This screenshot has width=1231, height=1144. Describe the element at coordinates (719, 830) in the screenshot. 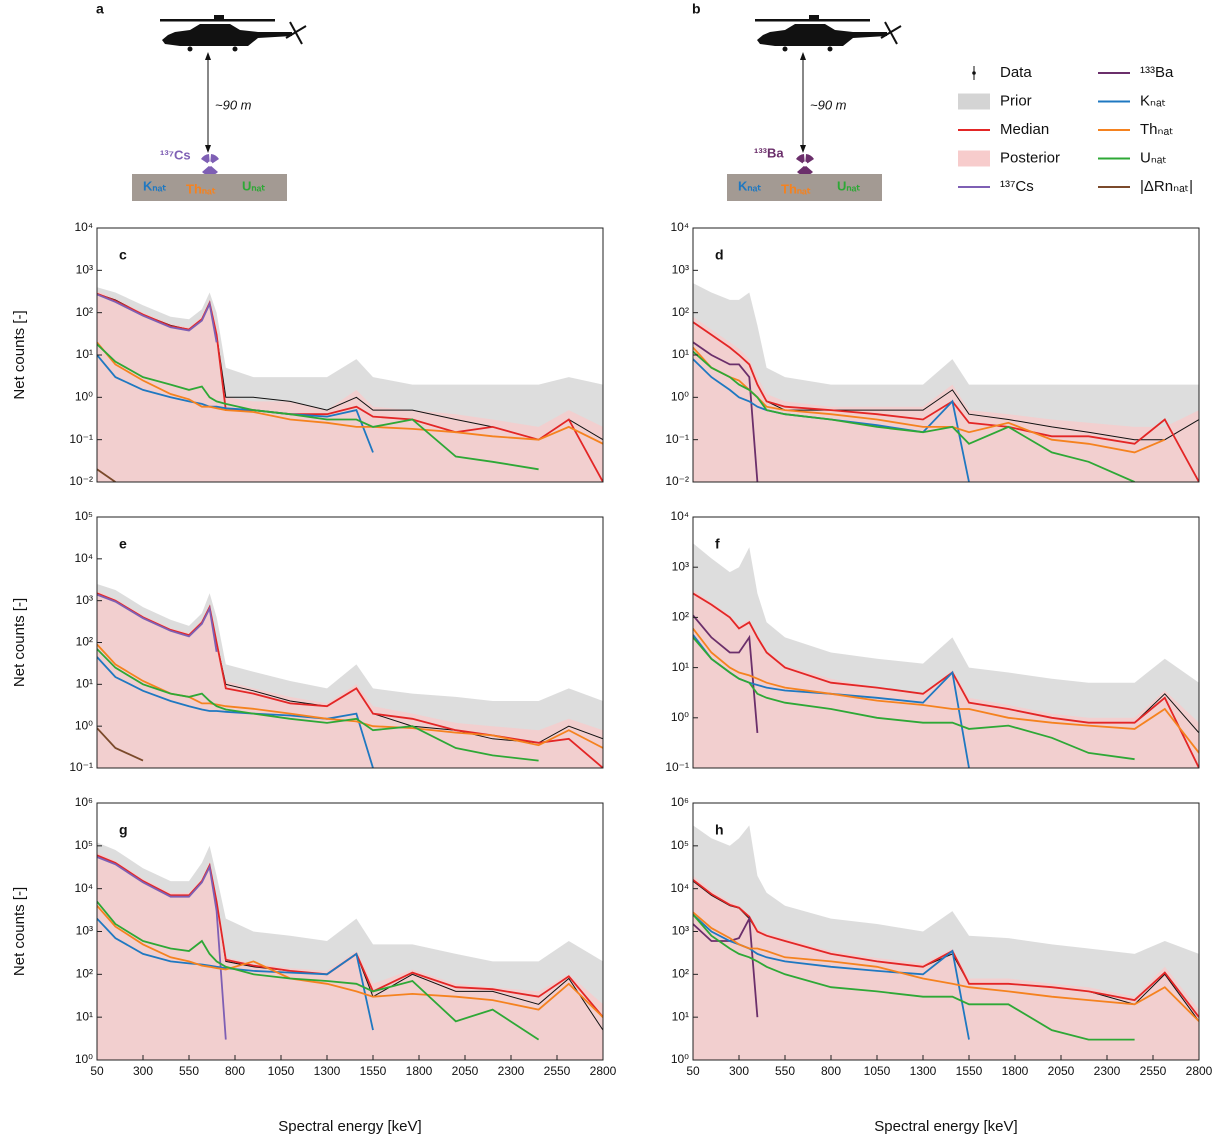

I see `panel-label: h` at that location.